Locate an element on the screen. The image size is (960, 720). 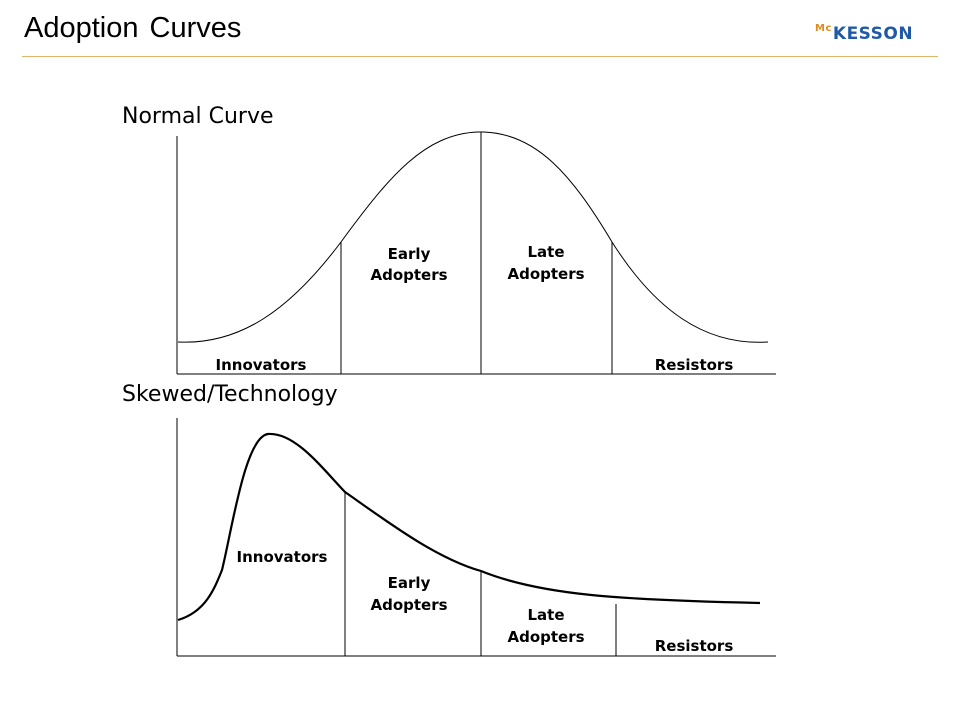
mckesson-logo: McKESSON is located at coordinates (864, 33).